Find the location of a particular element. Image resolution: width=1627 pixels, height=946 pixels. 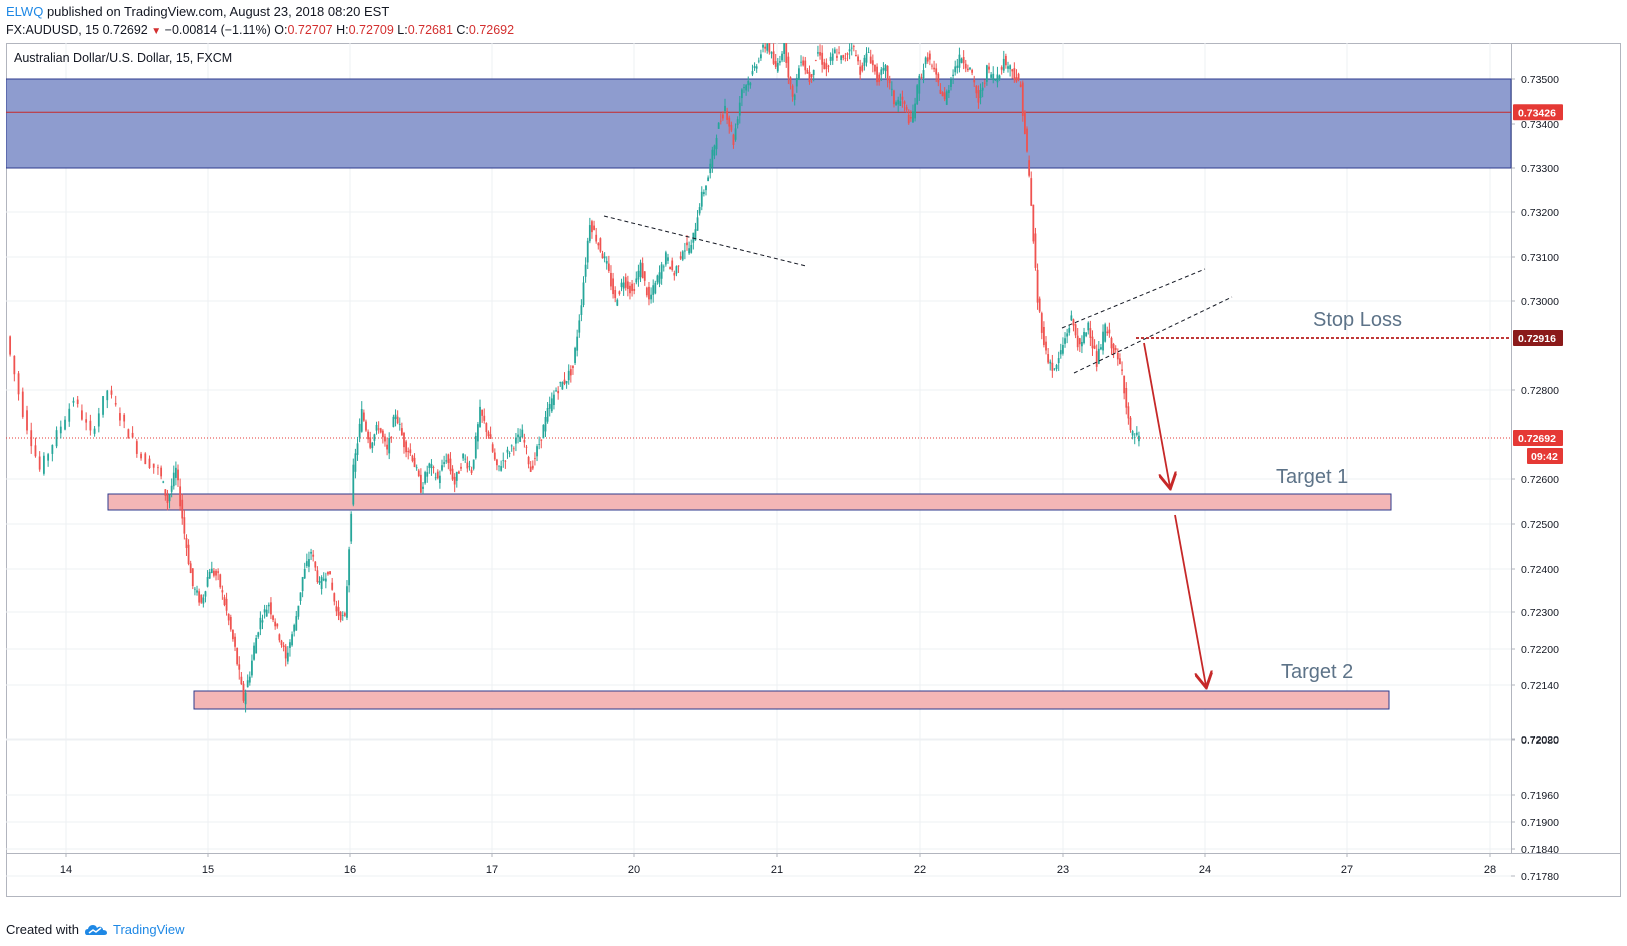

close-value: 0.72692 is located at coordinates (491, 30).